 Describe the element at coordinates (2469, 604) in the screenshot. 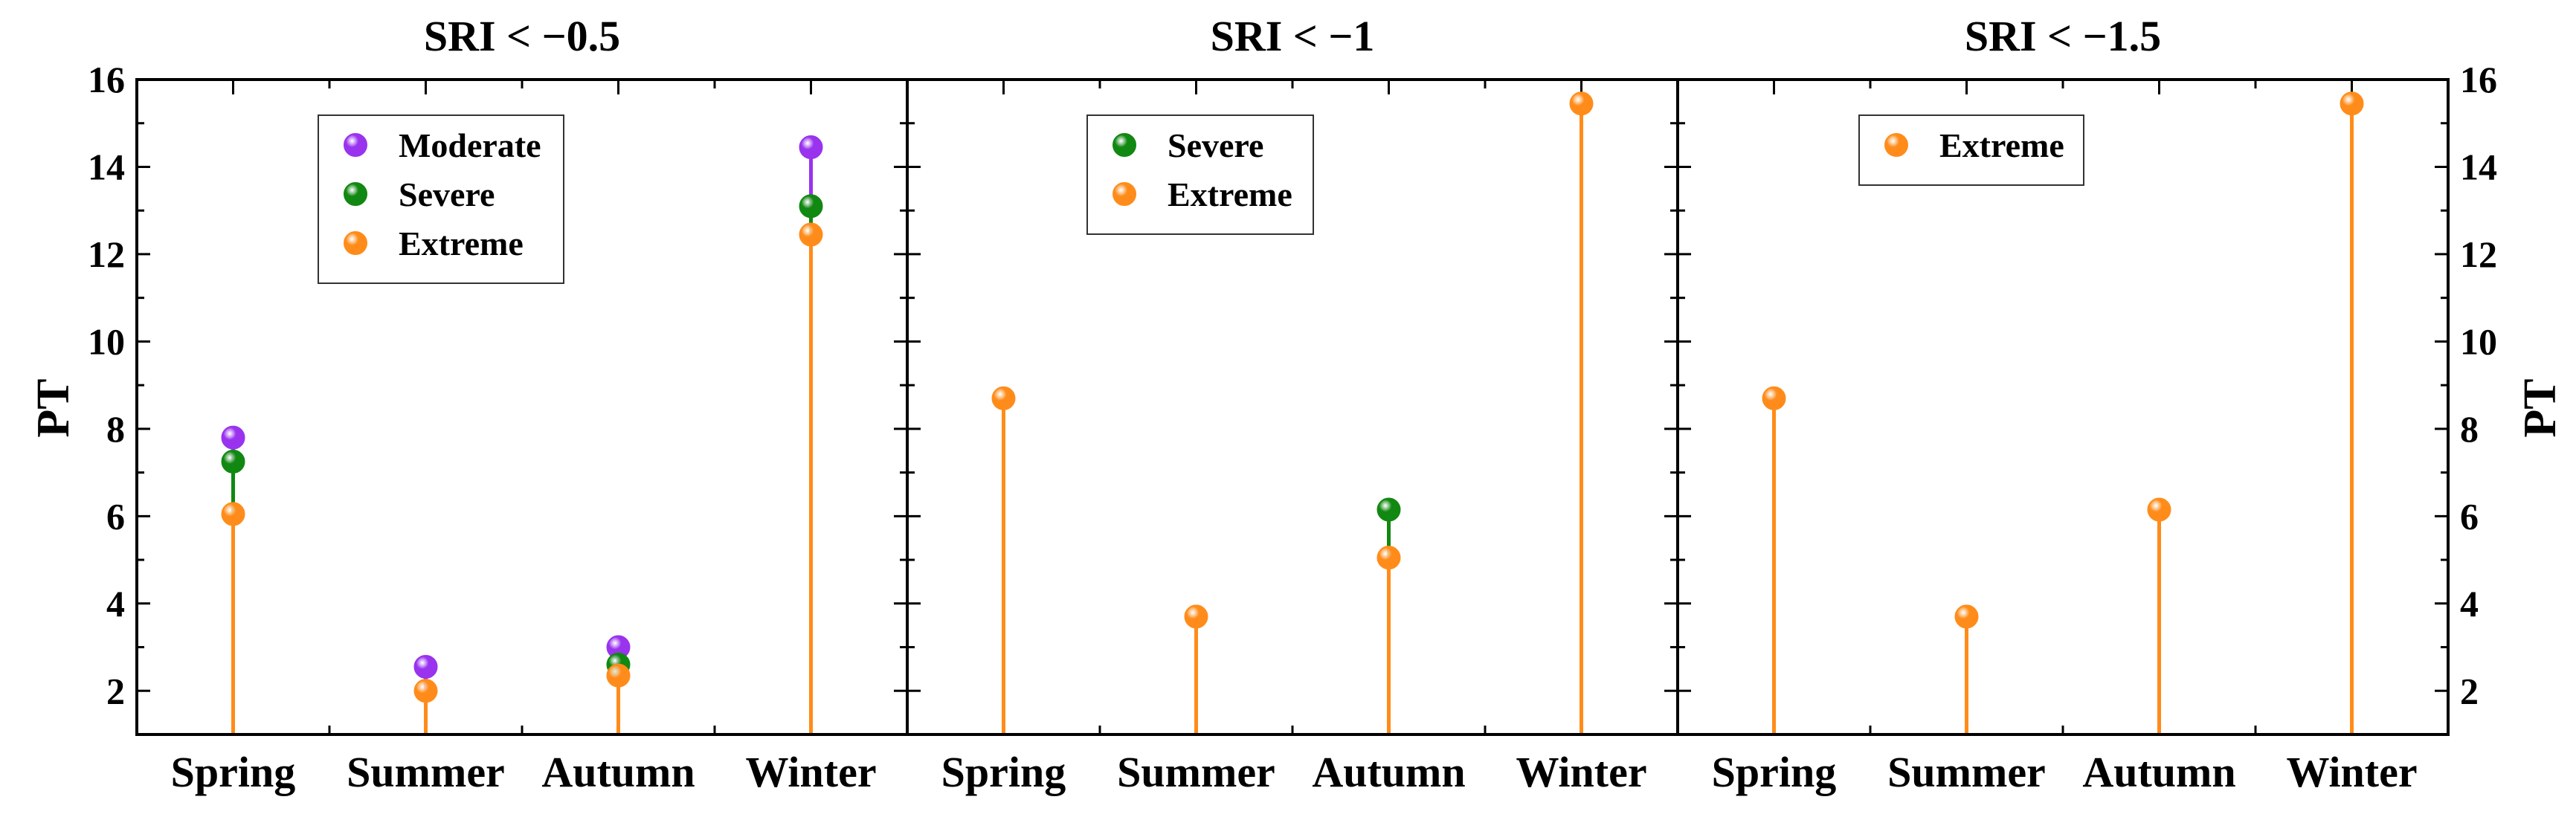

I see `y-tick-label-right: 4` at that location.